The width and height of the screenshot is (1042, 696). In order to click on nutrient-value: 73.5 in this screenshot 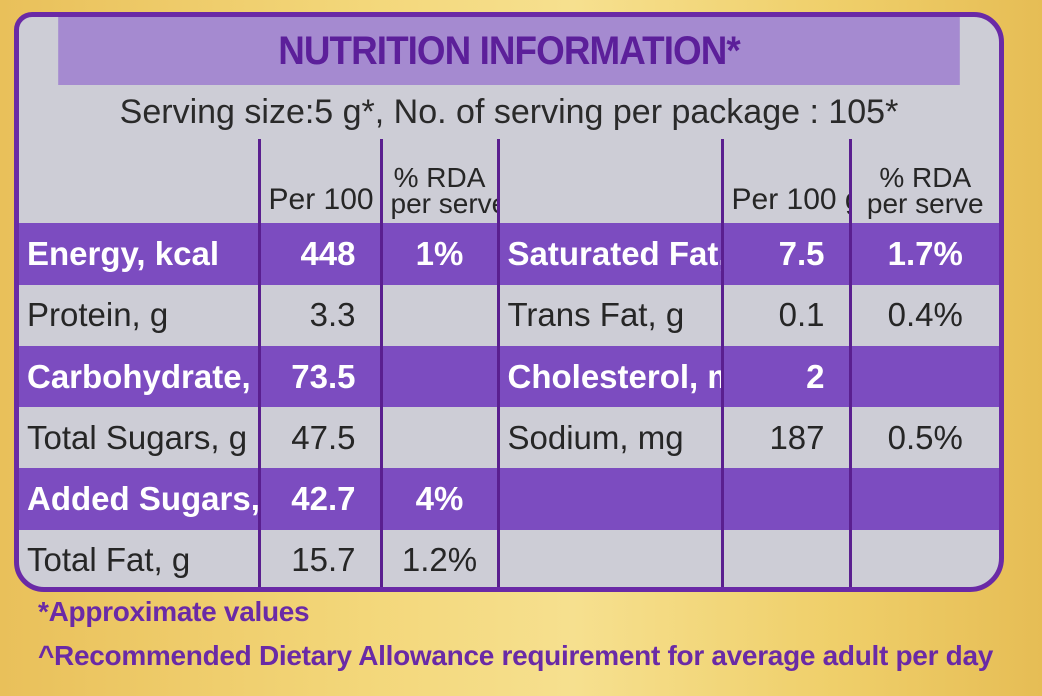, I will do `click(319, 376)`.